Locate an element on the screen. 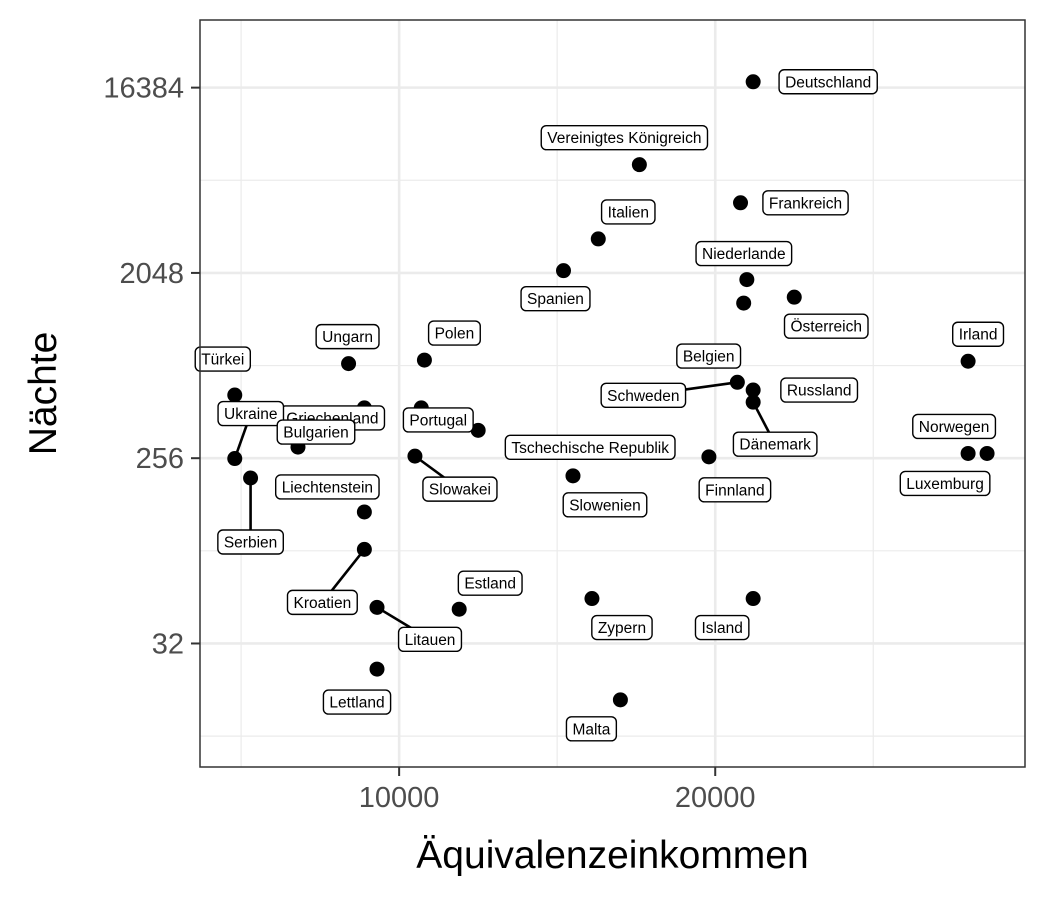 Image resolution: width=1050 pixels, height=900 pixels. label-text: Irland is located at coordinates (978, 335).